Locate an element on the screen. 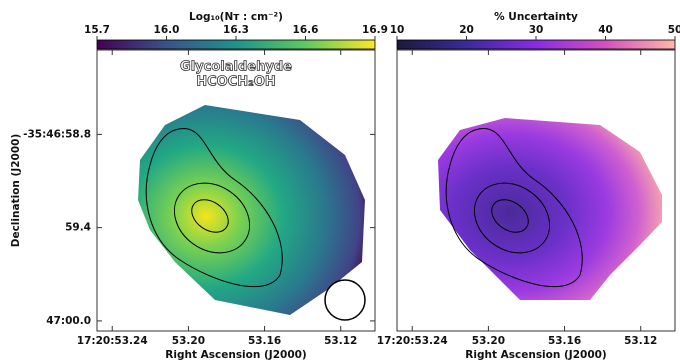  colorbar-tick-label: 16.6 is located at coordinates (306, 30).